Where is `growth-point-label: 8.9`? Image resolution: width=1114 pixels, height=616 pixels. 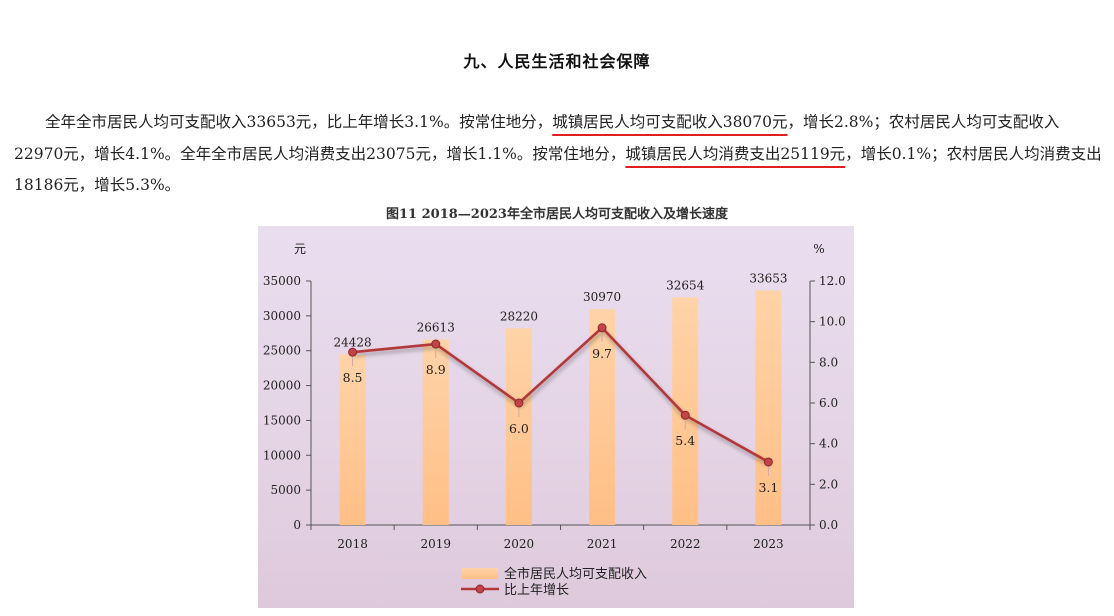 growth-point-label: 8.9 is located at coordinates (436, 369).